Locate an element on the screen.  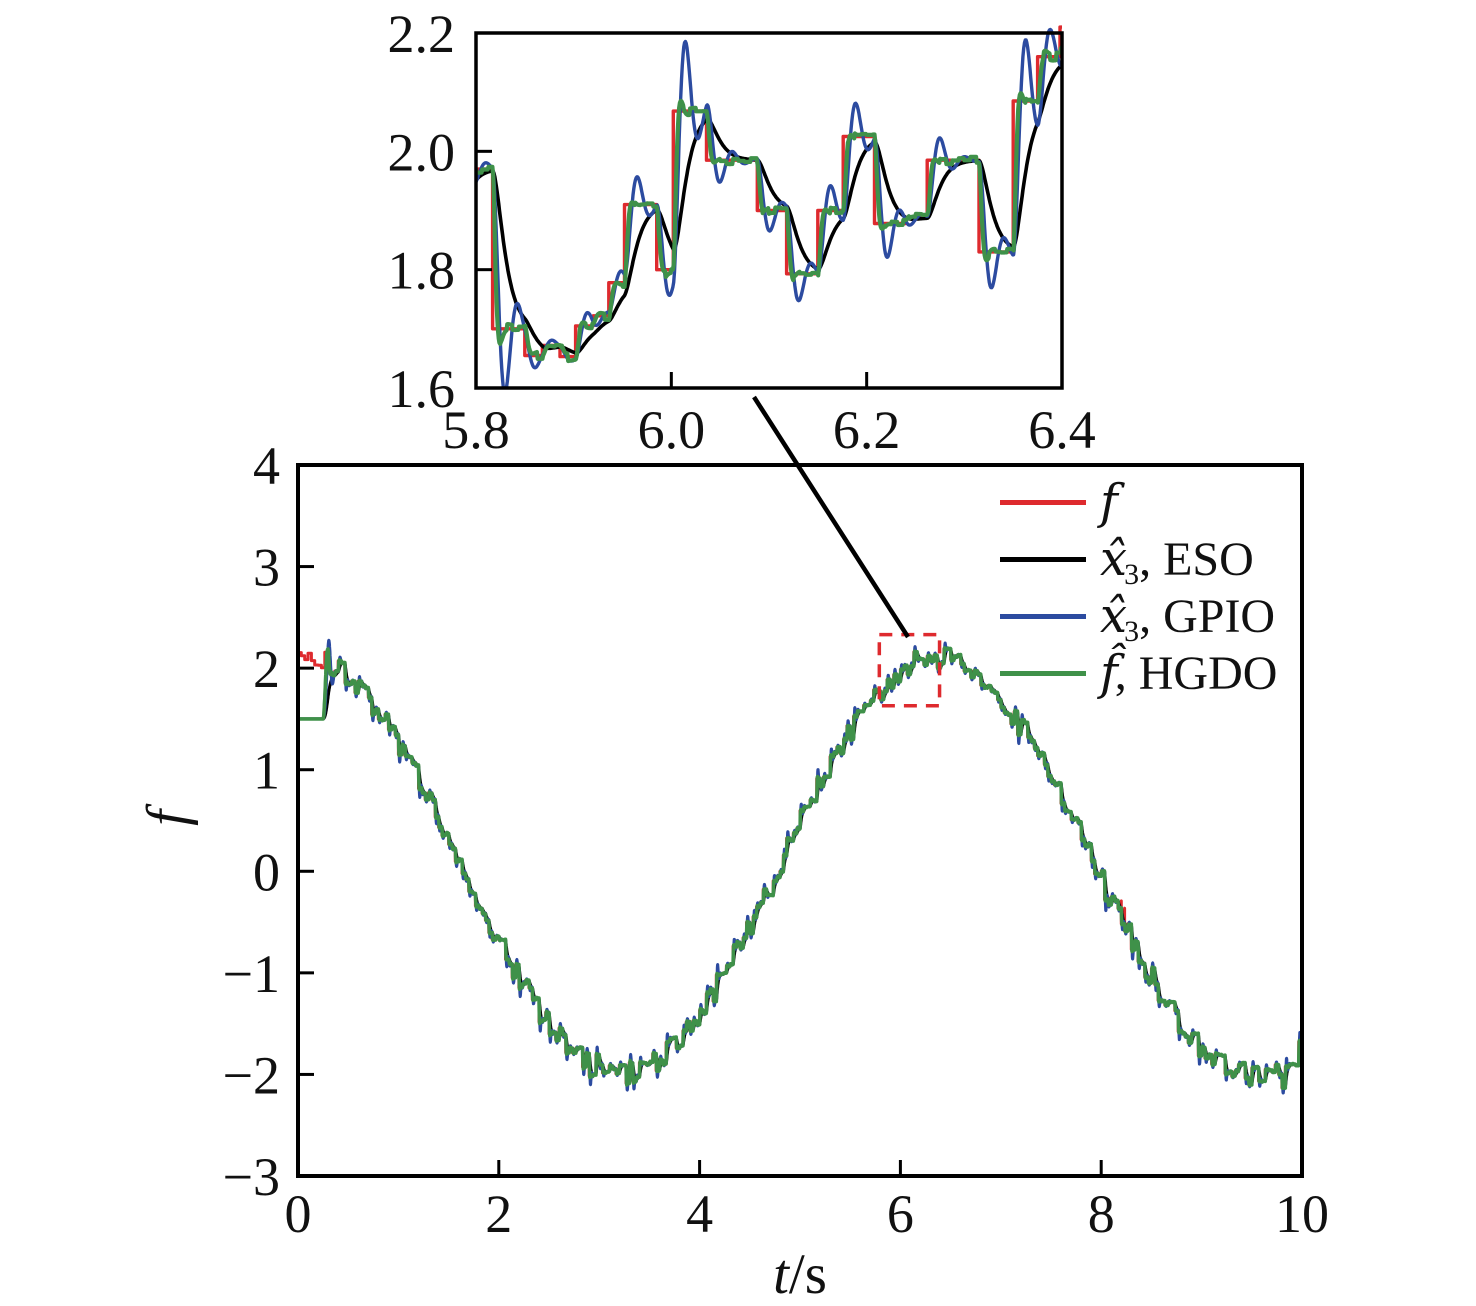
legend-label-f: f is located at coordinates (1109, 502).